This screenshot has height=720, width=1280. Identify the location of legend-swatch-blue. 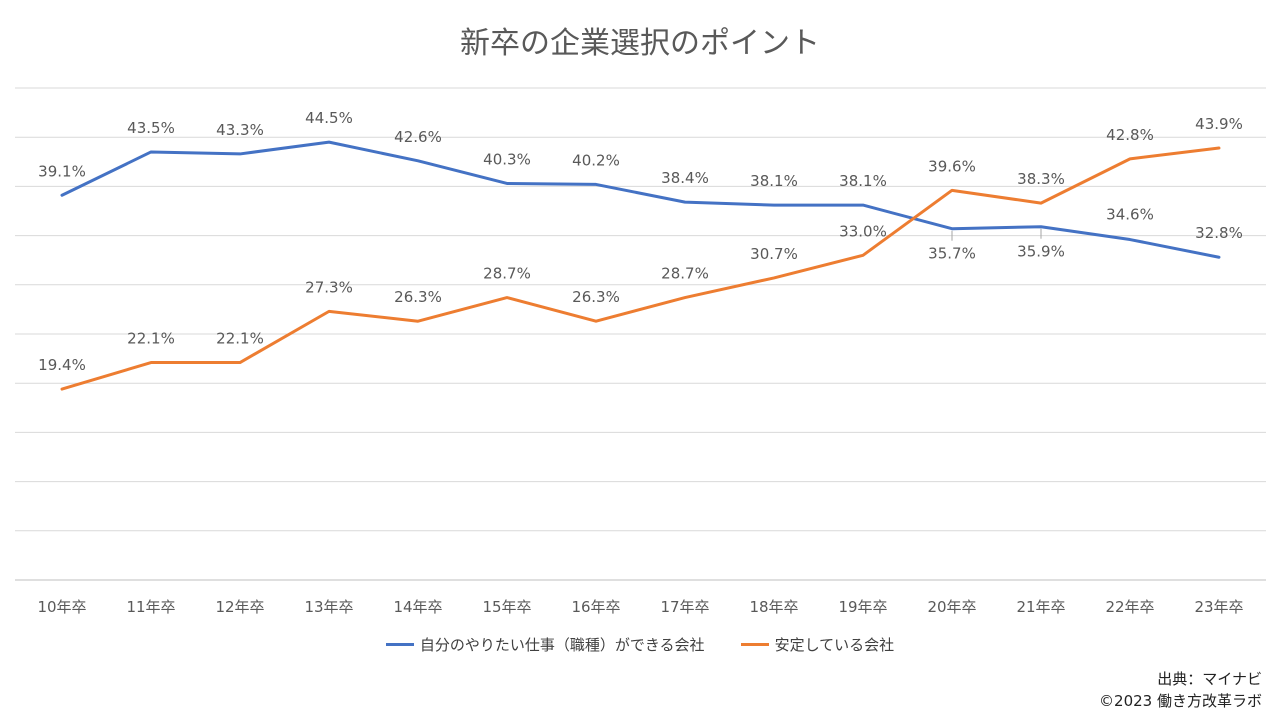
(399, 644).